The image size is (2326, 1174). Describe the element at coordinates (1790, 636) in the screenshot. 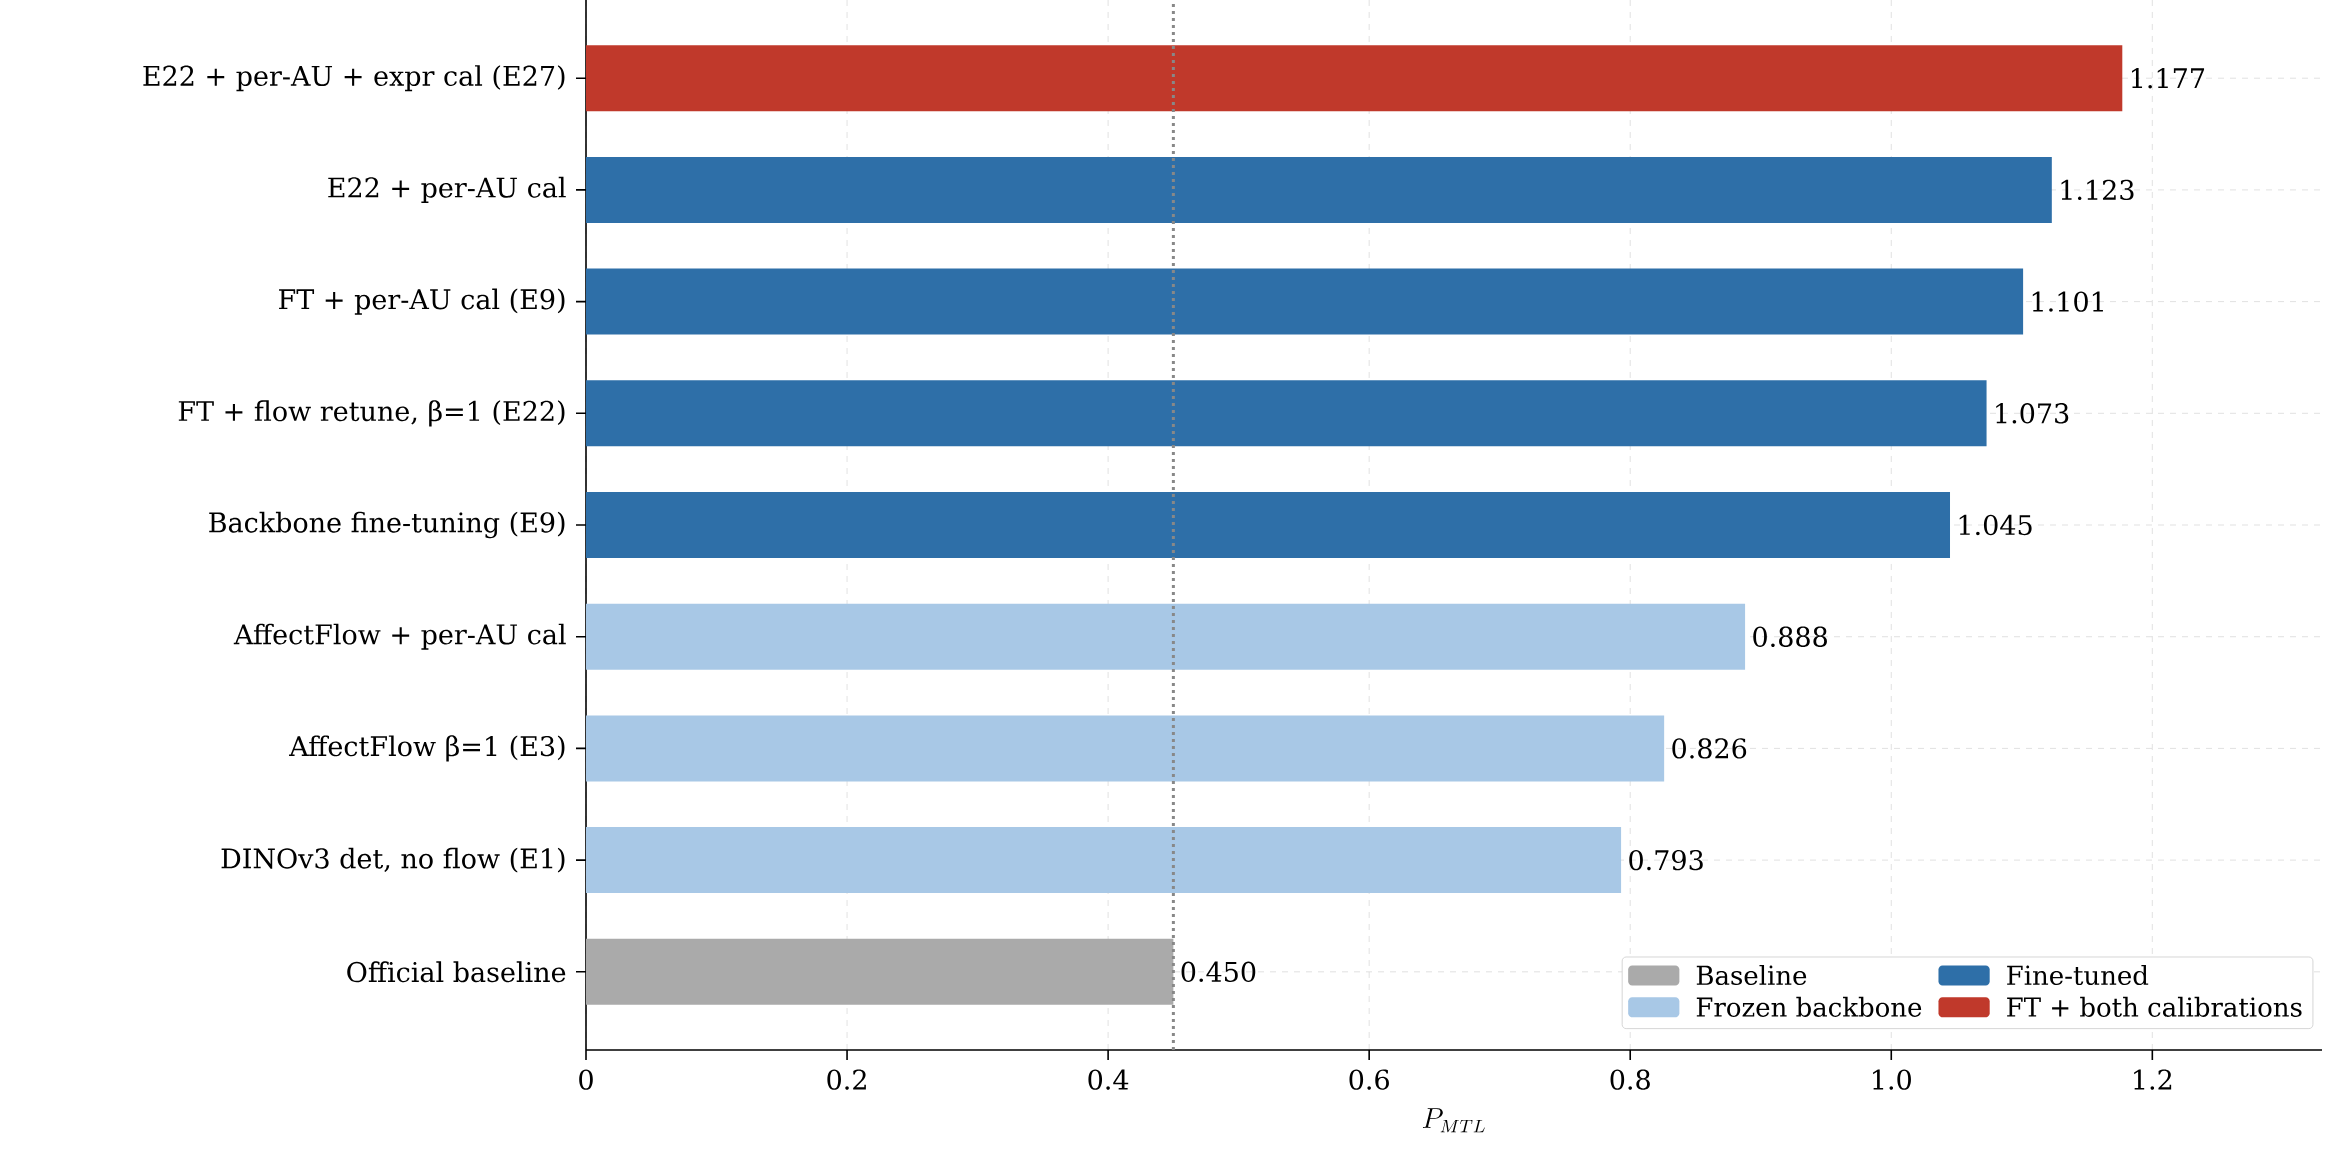

I see `data-label: 0.888` at that location.